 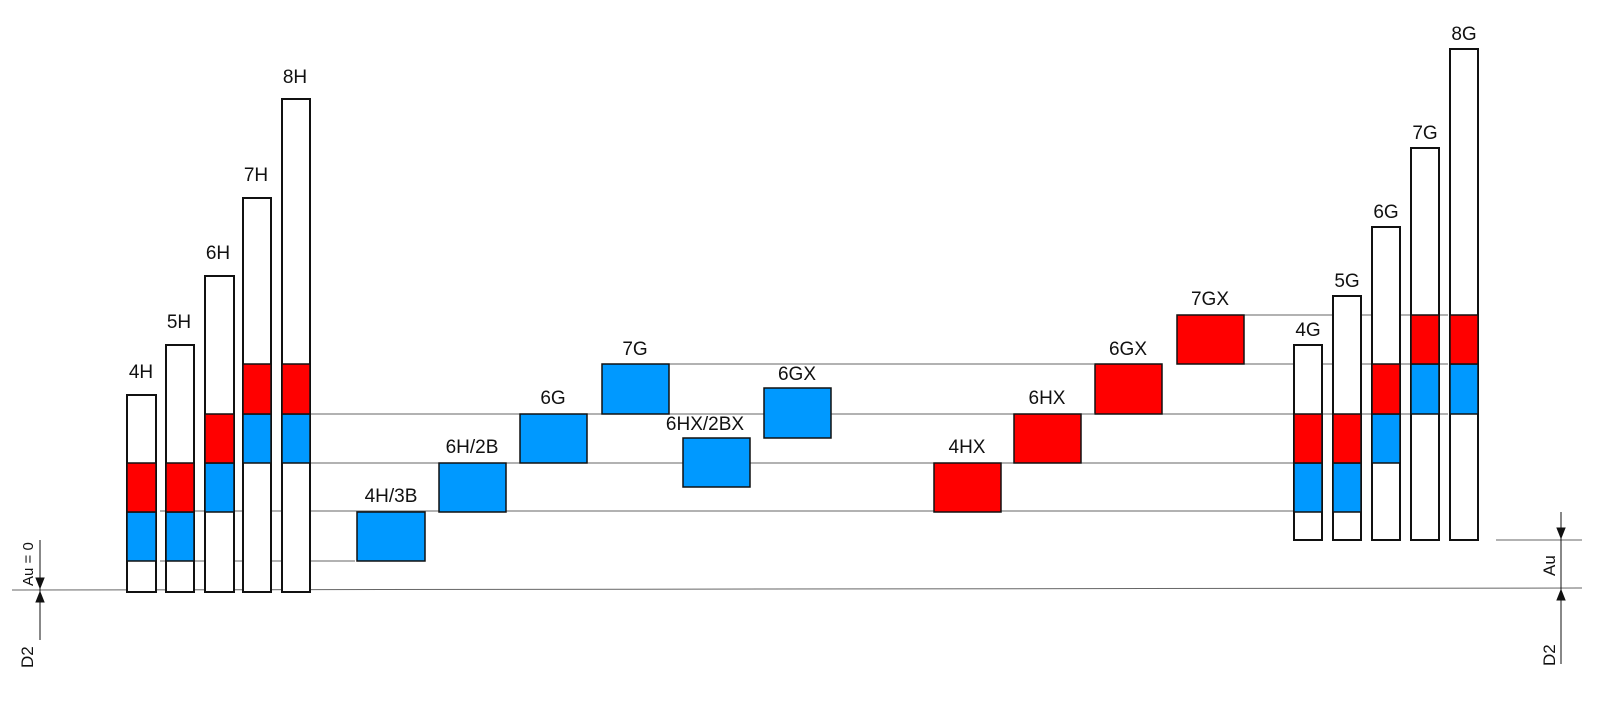 What do you see at coordinates (1210, 299) in the screenshot?
I see `box-label: 7GX` at bounding box center [1210, 299].